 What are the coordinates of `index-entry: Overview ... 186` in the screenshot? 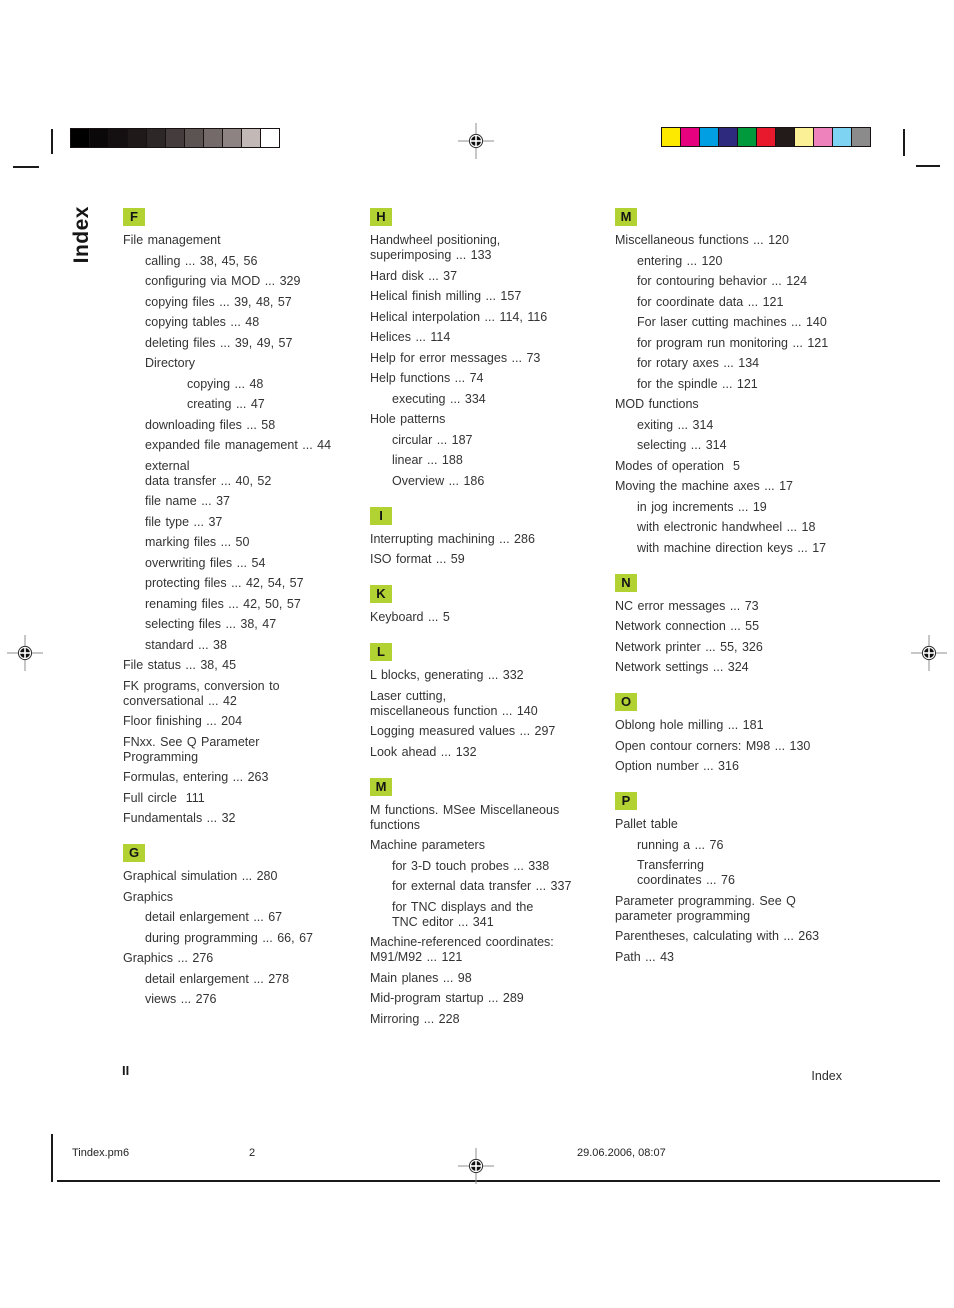 It's located at (438, 480).